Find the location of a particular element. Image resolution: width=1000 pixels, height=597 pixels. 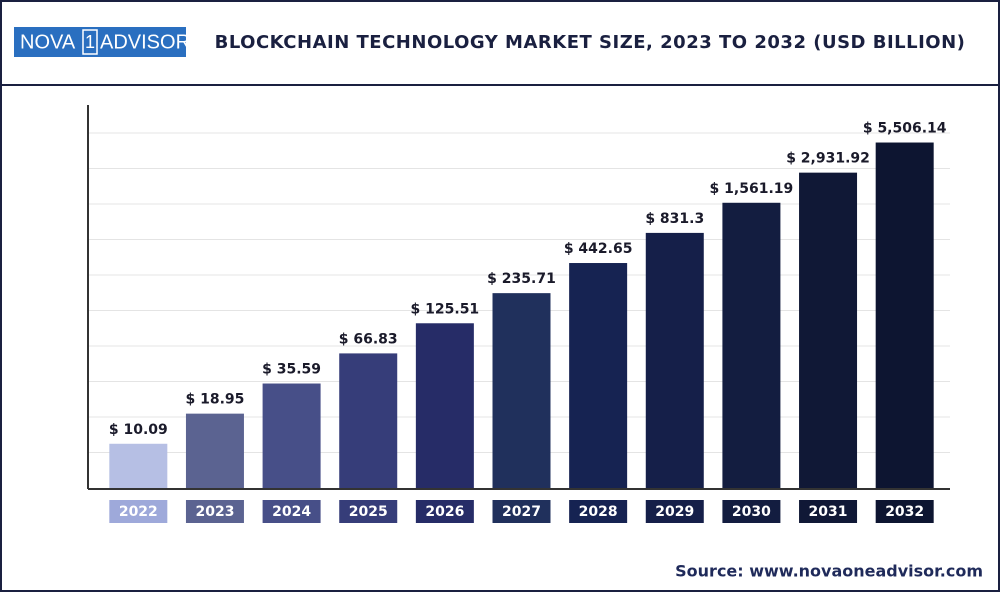

value-label: $ 125.51 is located at coordinates (445, 309).